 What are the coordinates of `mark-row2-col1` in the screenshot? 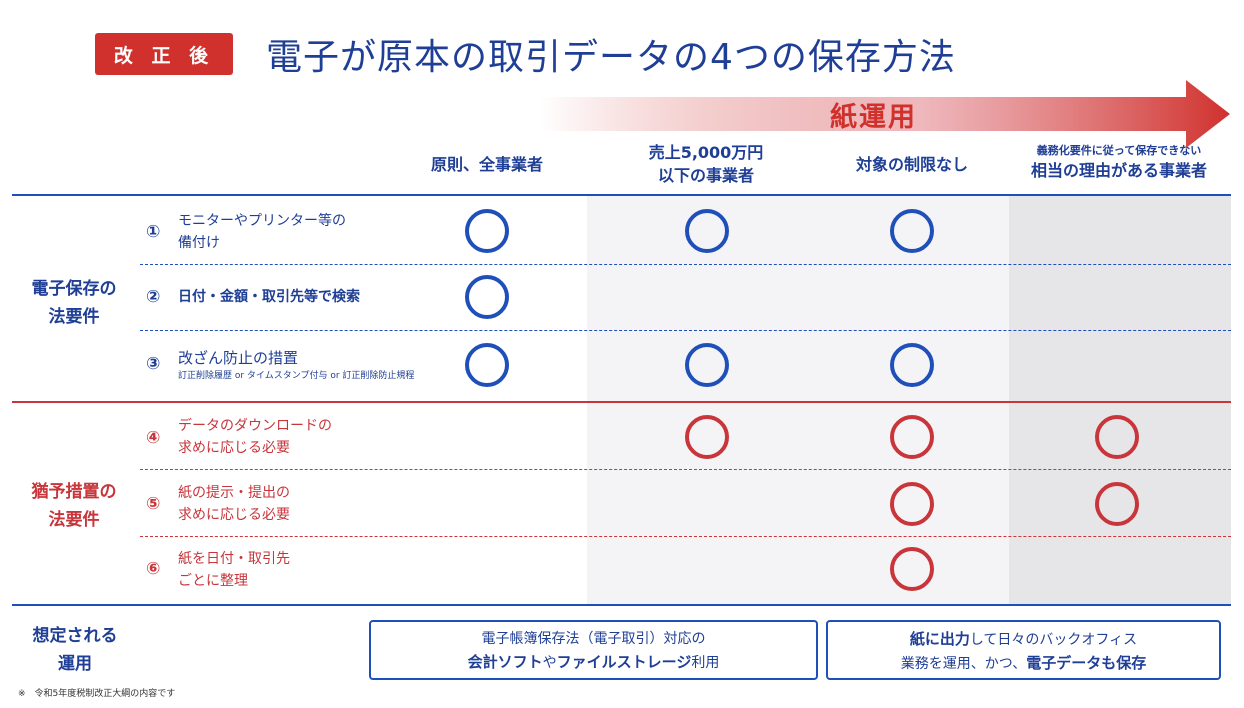 It's located at (487, 297).